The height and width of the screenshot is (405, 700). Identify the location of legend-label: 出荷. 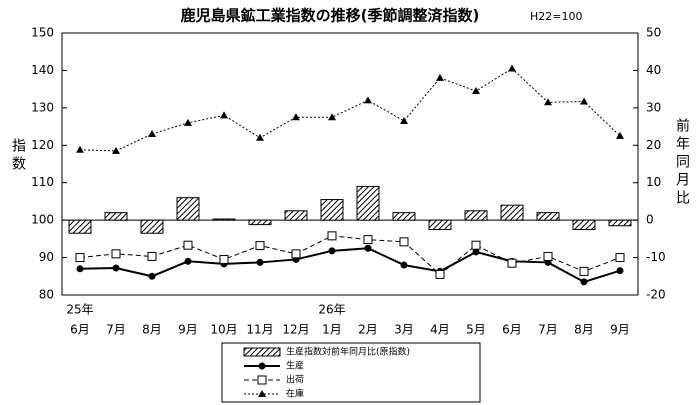
(295, 380).